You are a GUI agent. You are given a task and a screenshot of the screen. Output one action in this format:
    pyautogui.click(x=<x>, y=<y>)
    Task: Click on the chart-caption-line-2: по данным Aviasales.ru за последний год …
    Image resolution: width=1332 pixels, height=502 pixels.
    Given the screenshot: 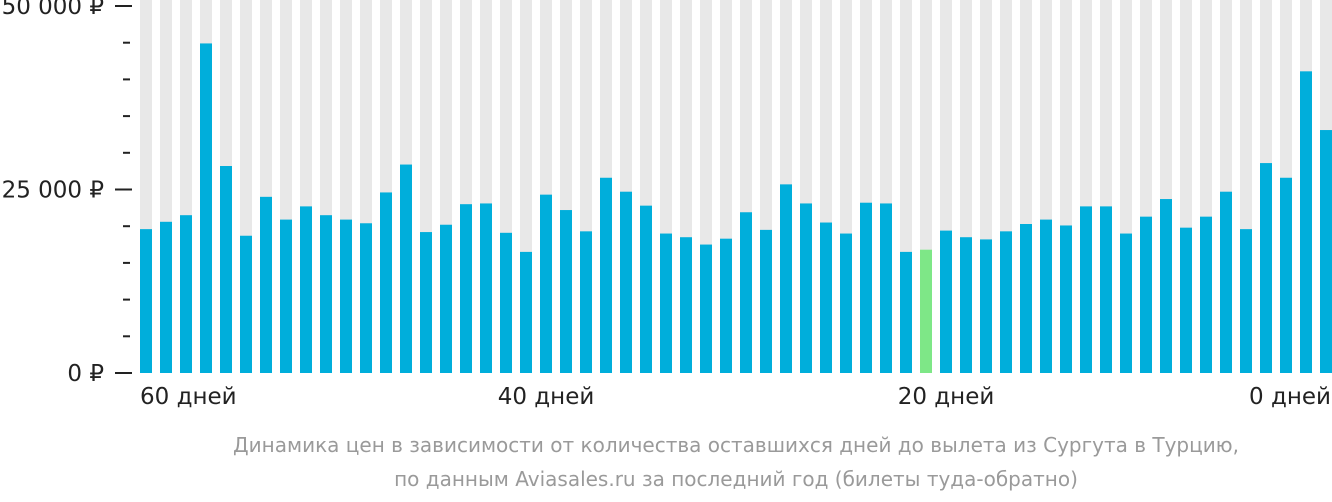 What is the action you would take?
    pyautogui.click(x=736, y=479)
    